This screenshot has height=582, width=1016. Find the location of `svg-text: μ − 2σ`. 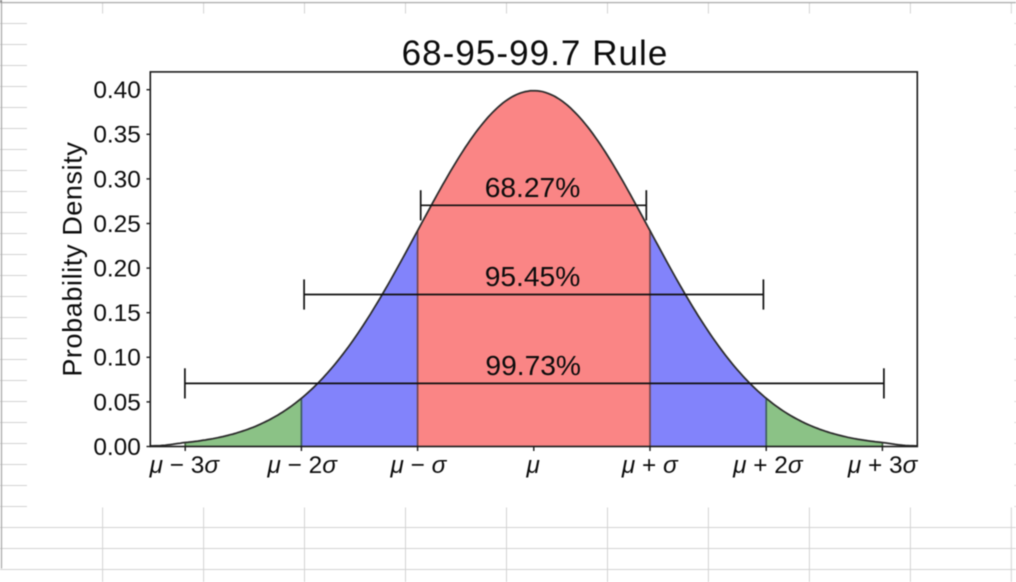

svg-text: μ − 2σ is located at coordinates (302, 465).